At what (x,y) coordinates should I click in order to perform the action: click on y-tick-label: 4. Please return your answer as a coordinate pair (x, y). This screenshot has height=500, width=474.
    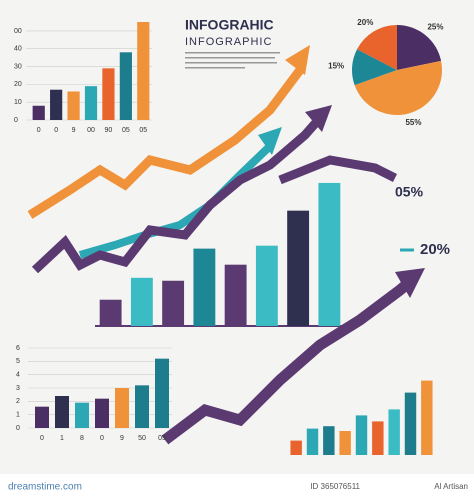
    Looking at the image, I should click on (18, 375).